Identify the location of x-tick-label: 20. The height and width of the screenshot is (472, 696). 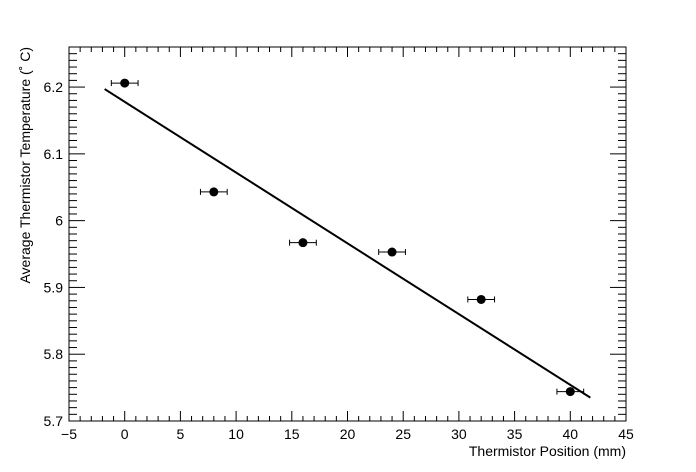
(348, 434).